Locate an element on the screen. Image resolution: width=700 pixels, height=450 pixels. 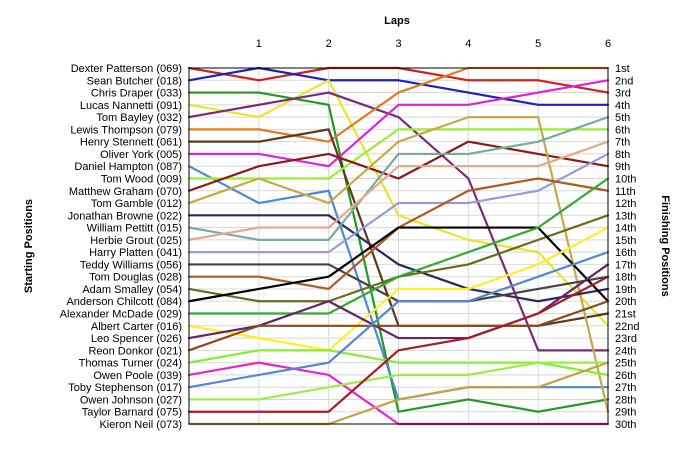
finishing-position-label: 25th is located at coordinates (625, 364).